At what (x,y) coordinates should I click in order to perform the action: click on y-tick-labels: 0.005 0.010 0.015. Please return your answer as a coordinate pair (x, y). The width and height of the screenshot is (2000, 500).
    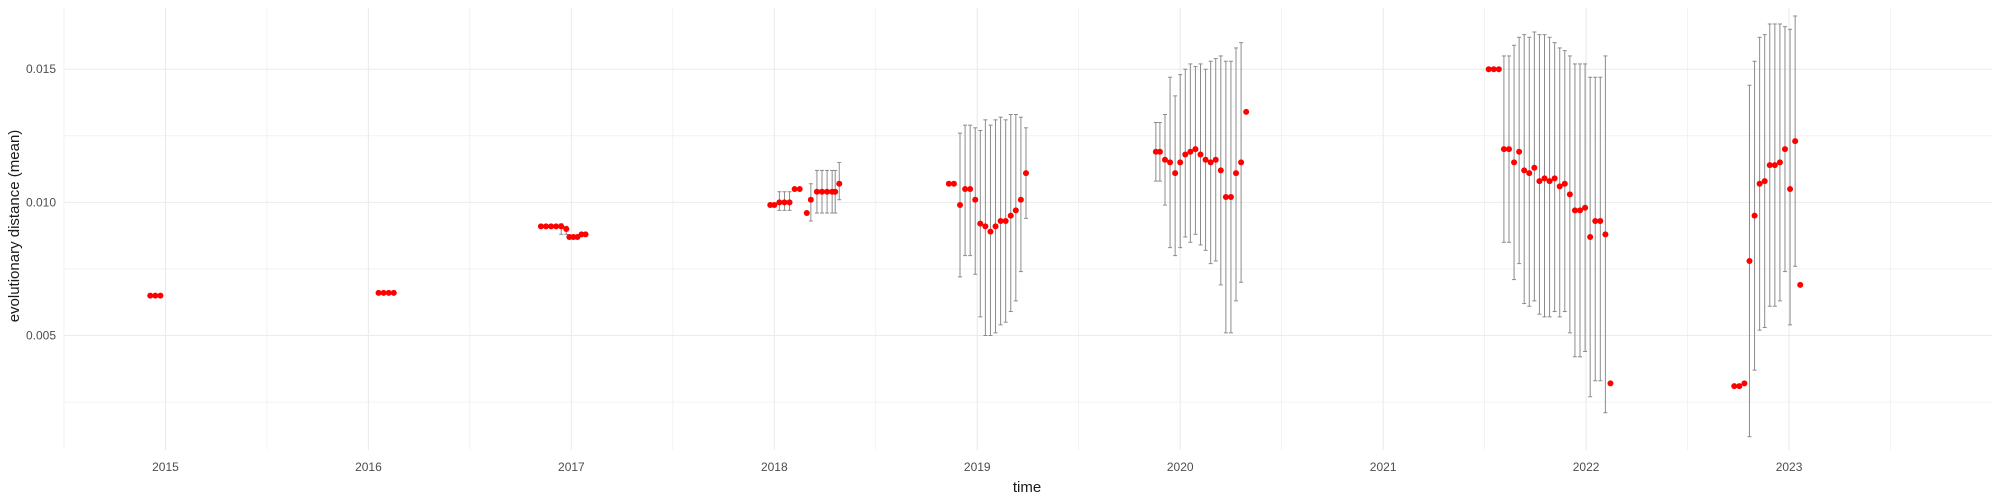
    Looking at the image, I should click on (41, 202).